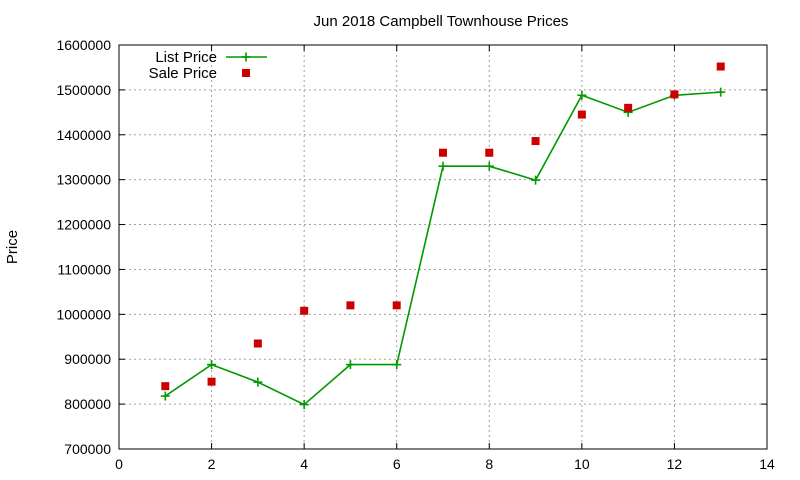 The width and height of the screenshot is (800, 480). What do you see at coordinates (83, 180) in the screenshot?
I see `y-tick-label: 1300000` at bounding box center [83, 180].